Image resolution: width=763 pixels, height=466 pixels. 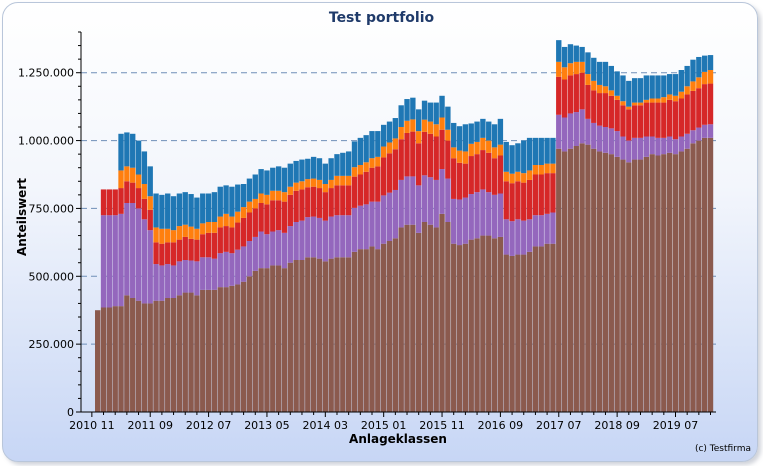 What do you see at coordinates (46, 73) in the screenshot?
I see `y-tick-label: 1.250.000` at bounding box center [46, 73].